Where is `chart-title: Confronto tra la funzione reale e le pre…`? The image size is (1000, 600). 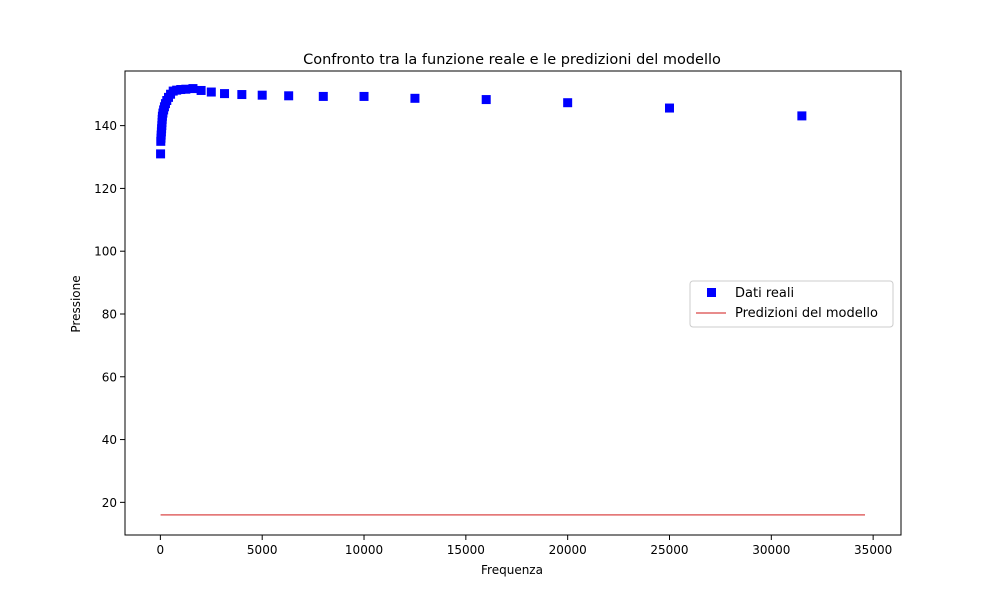
chart-title: Confronto tra la funzione reale e le pre… is located at coordinates (512, 60).